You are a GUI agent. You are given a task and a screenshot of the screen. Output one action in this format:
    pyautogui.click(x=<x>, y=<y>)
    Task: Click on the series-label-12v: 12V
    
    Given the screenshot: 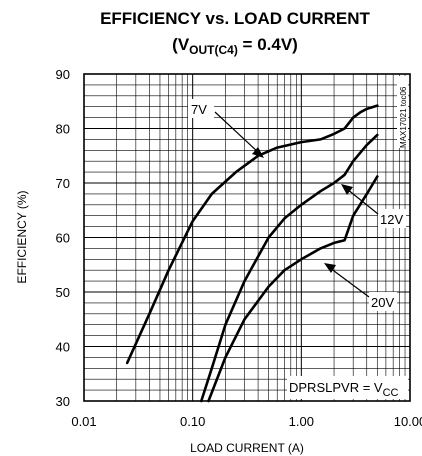 What is the action you would take?
    pyautogui.click(x=391, y=219)
    